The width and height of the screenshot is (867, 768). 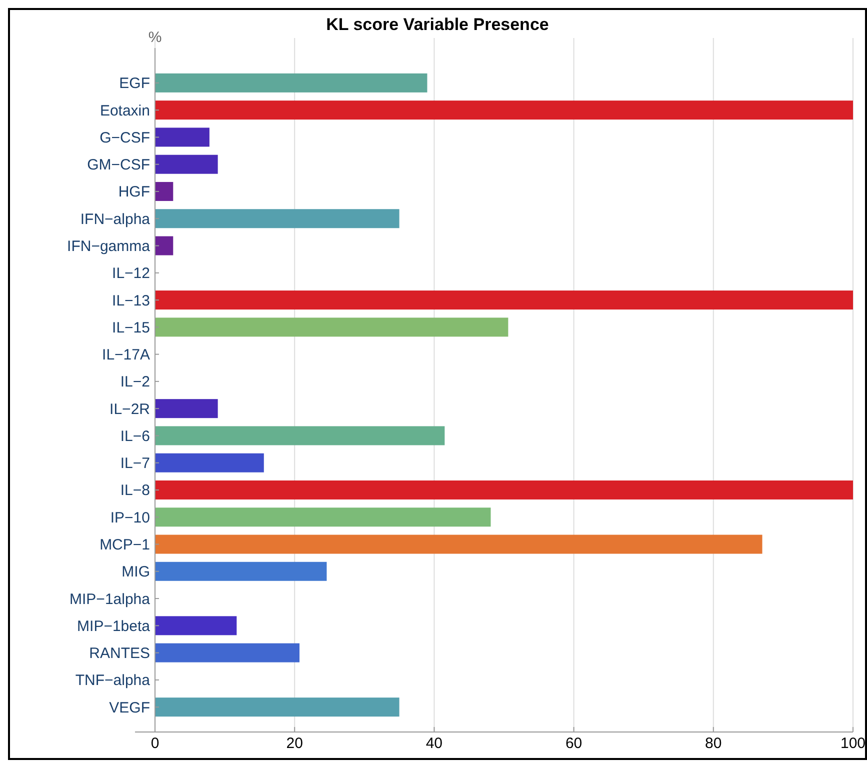 What do you see at coordinates (136, 572) in the screenshot?
I see `y-tick-label: MIG` at bounding box center [136, 572].